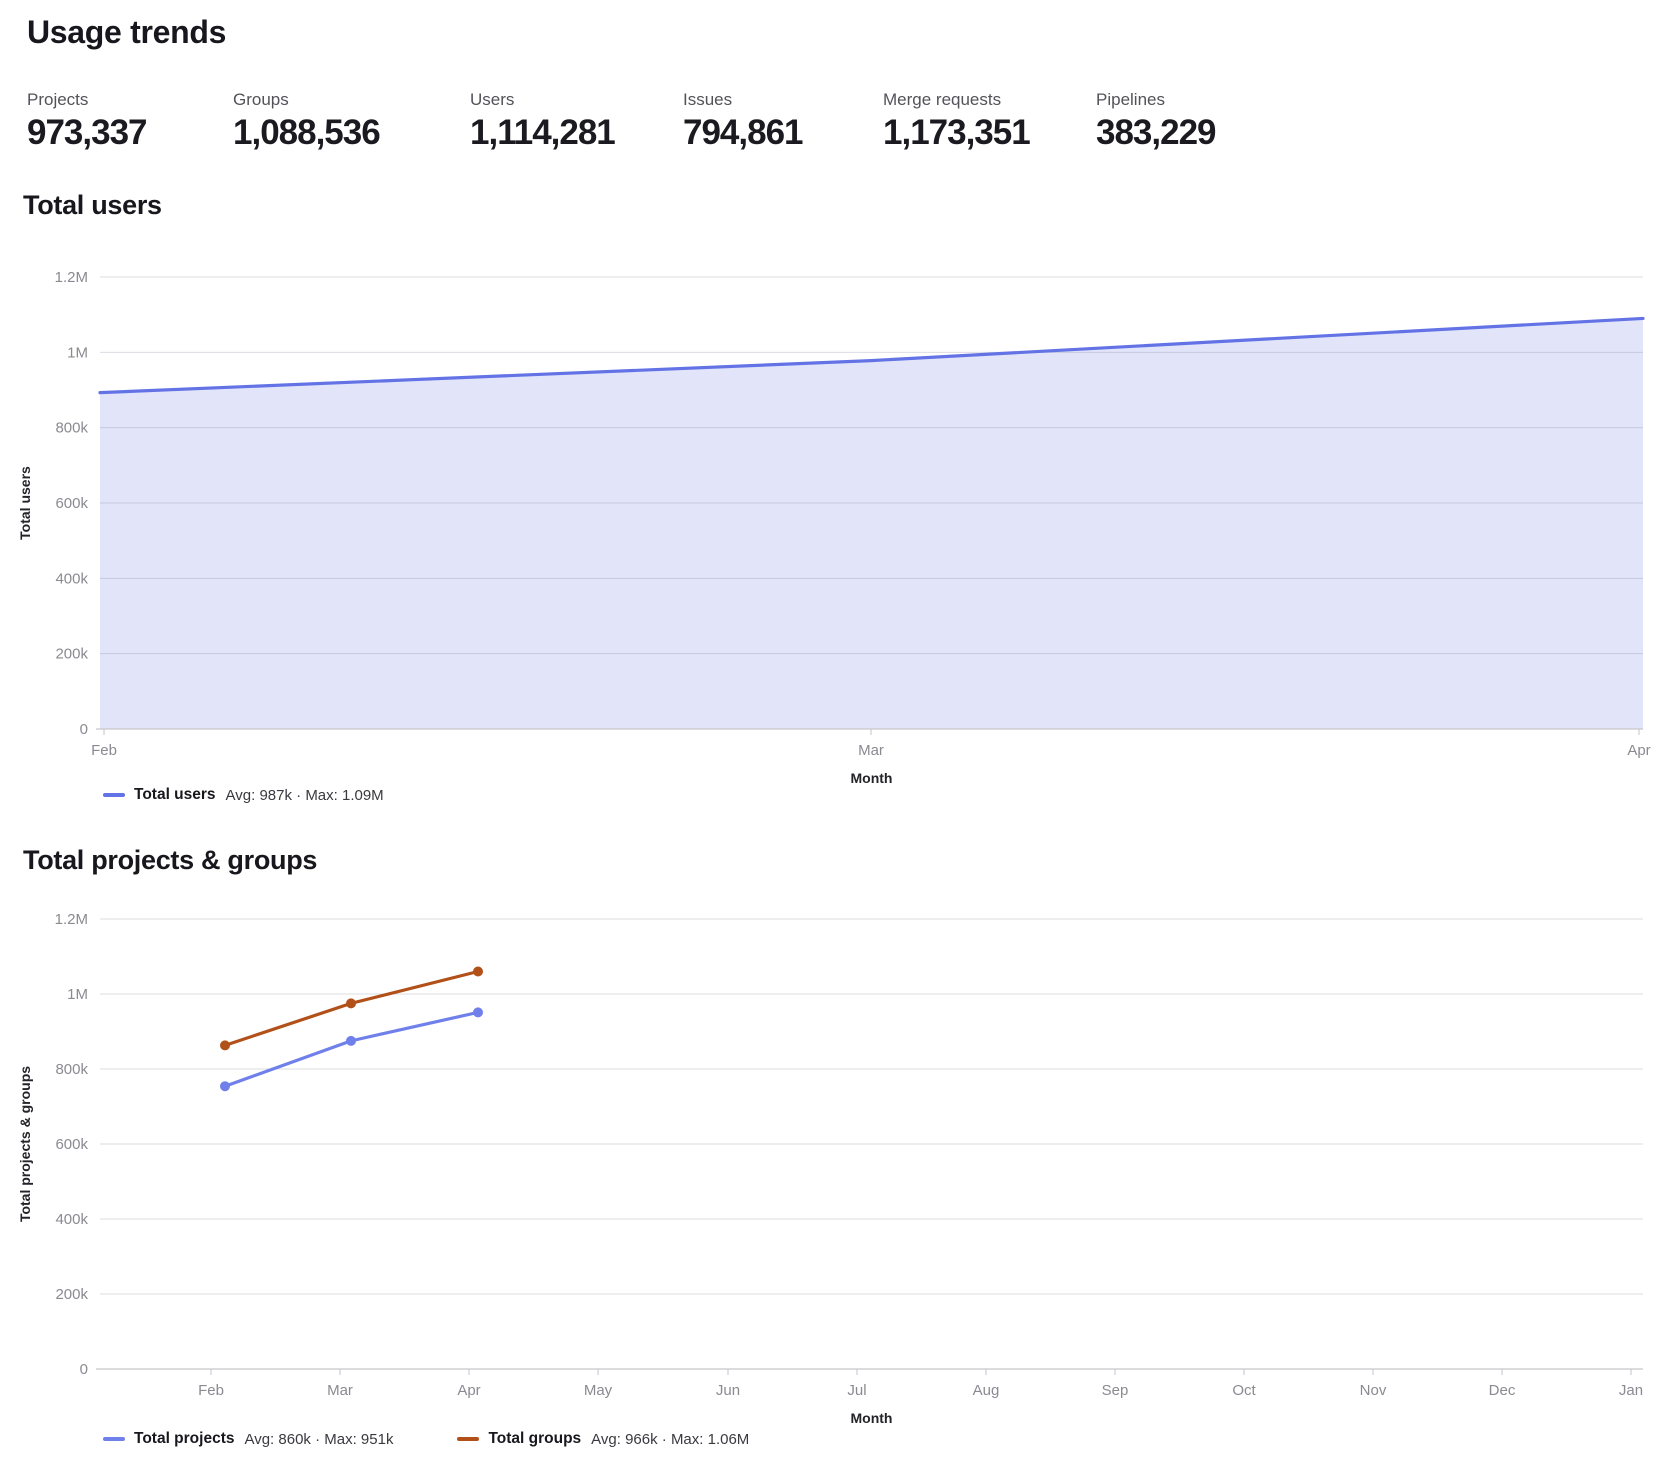 The image size is (1676, 1472). I want to click on stat-label: Issues, so click(708, 99).